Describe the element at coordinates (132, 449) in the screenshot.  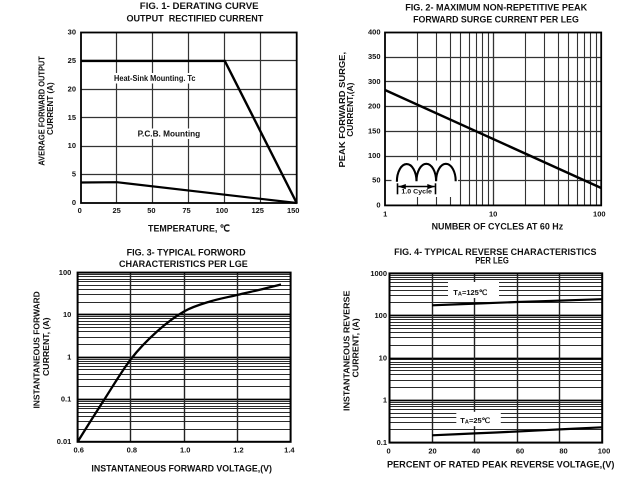
I see `svg-text: 0.8` at that location.